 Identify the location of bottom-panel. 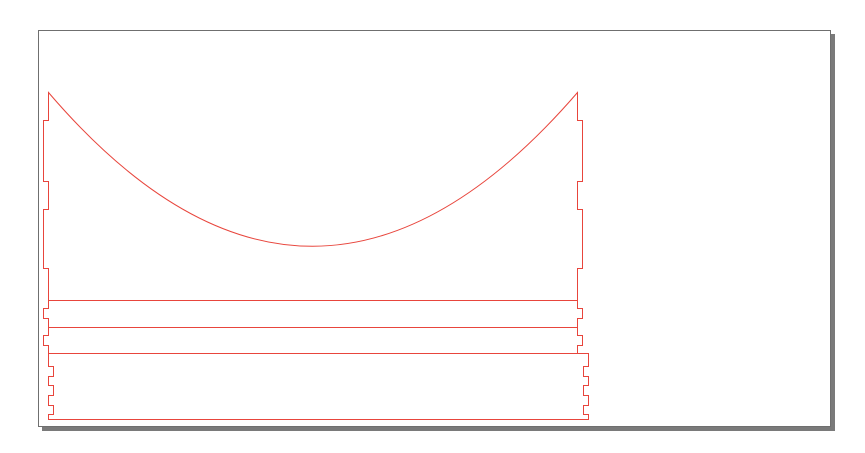
(318, 386).